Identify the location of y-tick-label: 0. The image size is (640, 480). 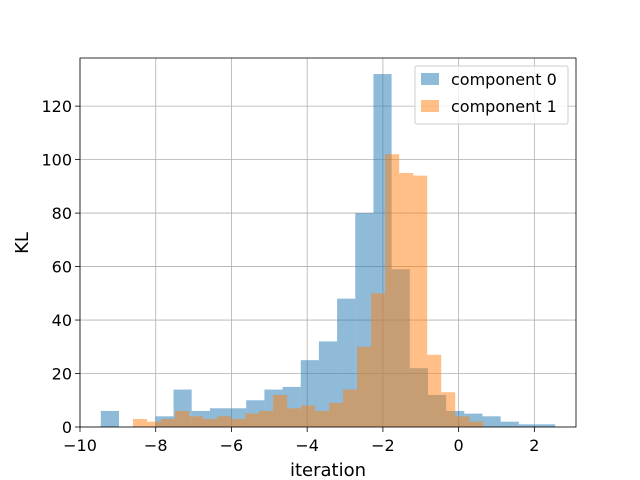
(67, 427).